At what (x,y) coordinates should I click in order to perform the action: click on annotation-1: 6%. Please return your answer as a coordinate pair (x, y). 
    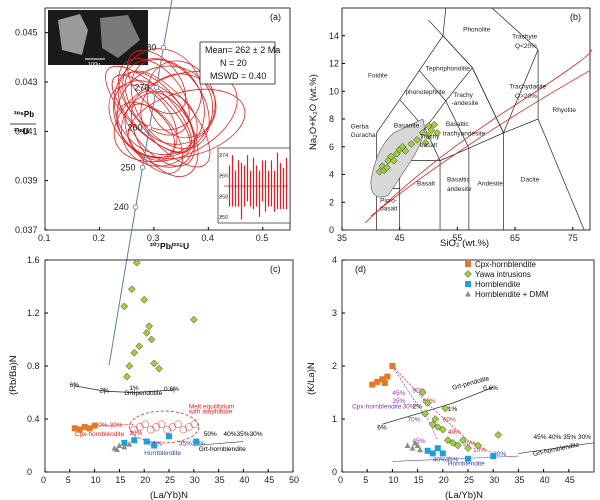
    Looking at the image, I should click on (382, 428).